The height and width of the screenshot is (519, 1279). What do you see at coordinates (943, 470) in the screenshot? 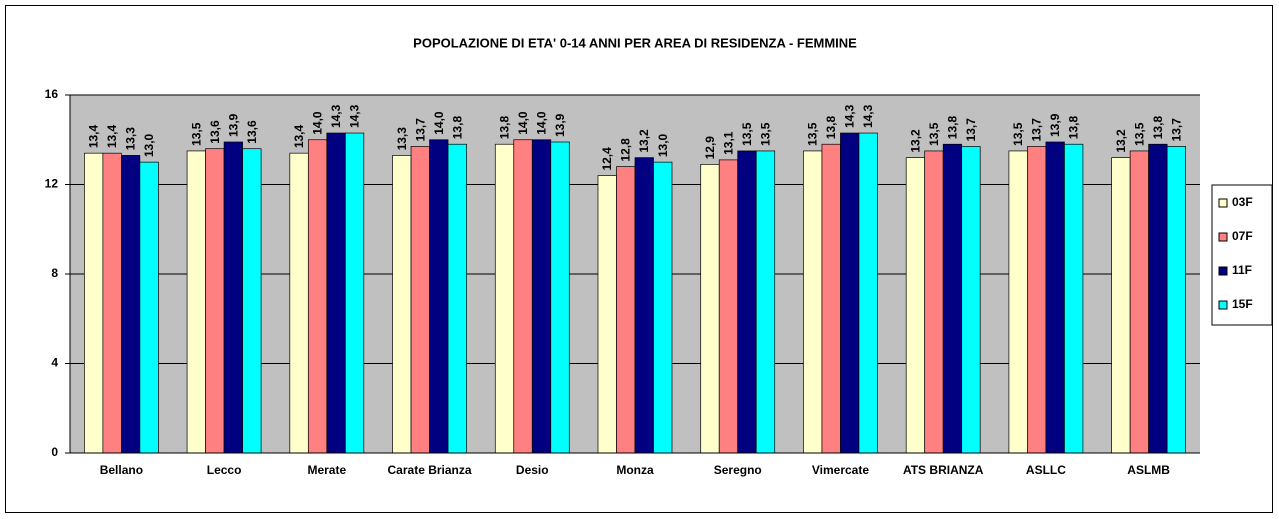
I see `x-tick-label: ATS BRIANZA` at bounding box center [943, 470].